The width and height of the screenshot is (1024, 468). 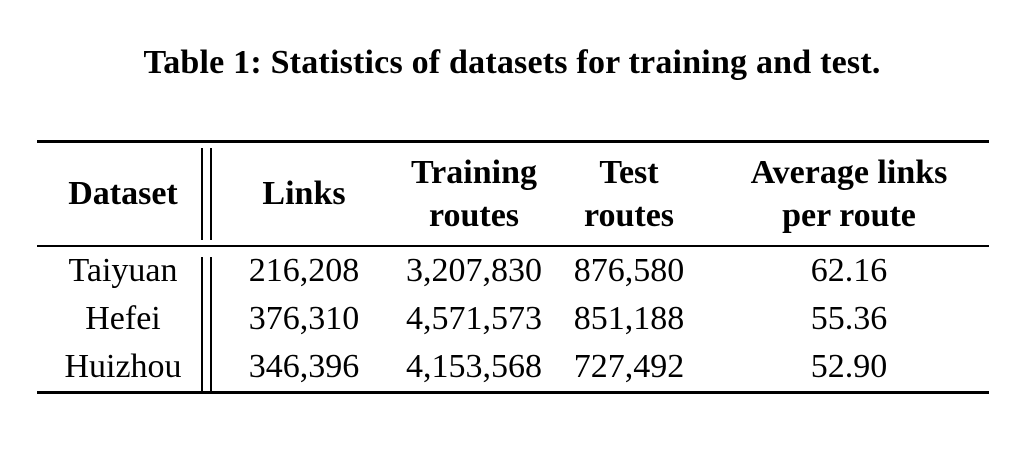 I want to click on header-cell-training-routes: Training routes, so click(x=474, y=194).